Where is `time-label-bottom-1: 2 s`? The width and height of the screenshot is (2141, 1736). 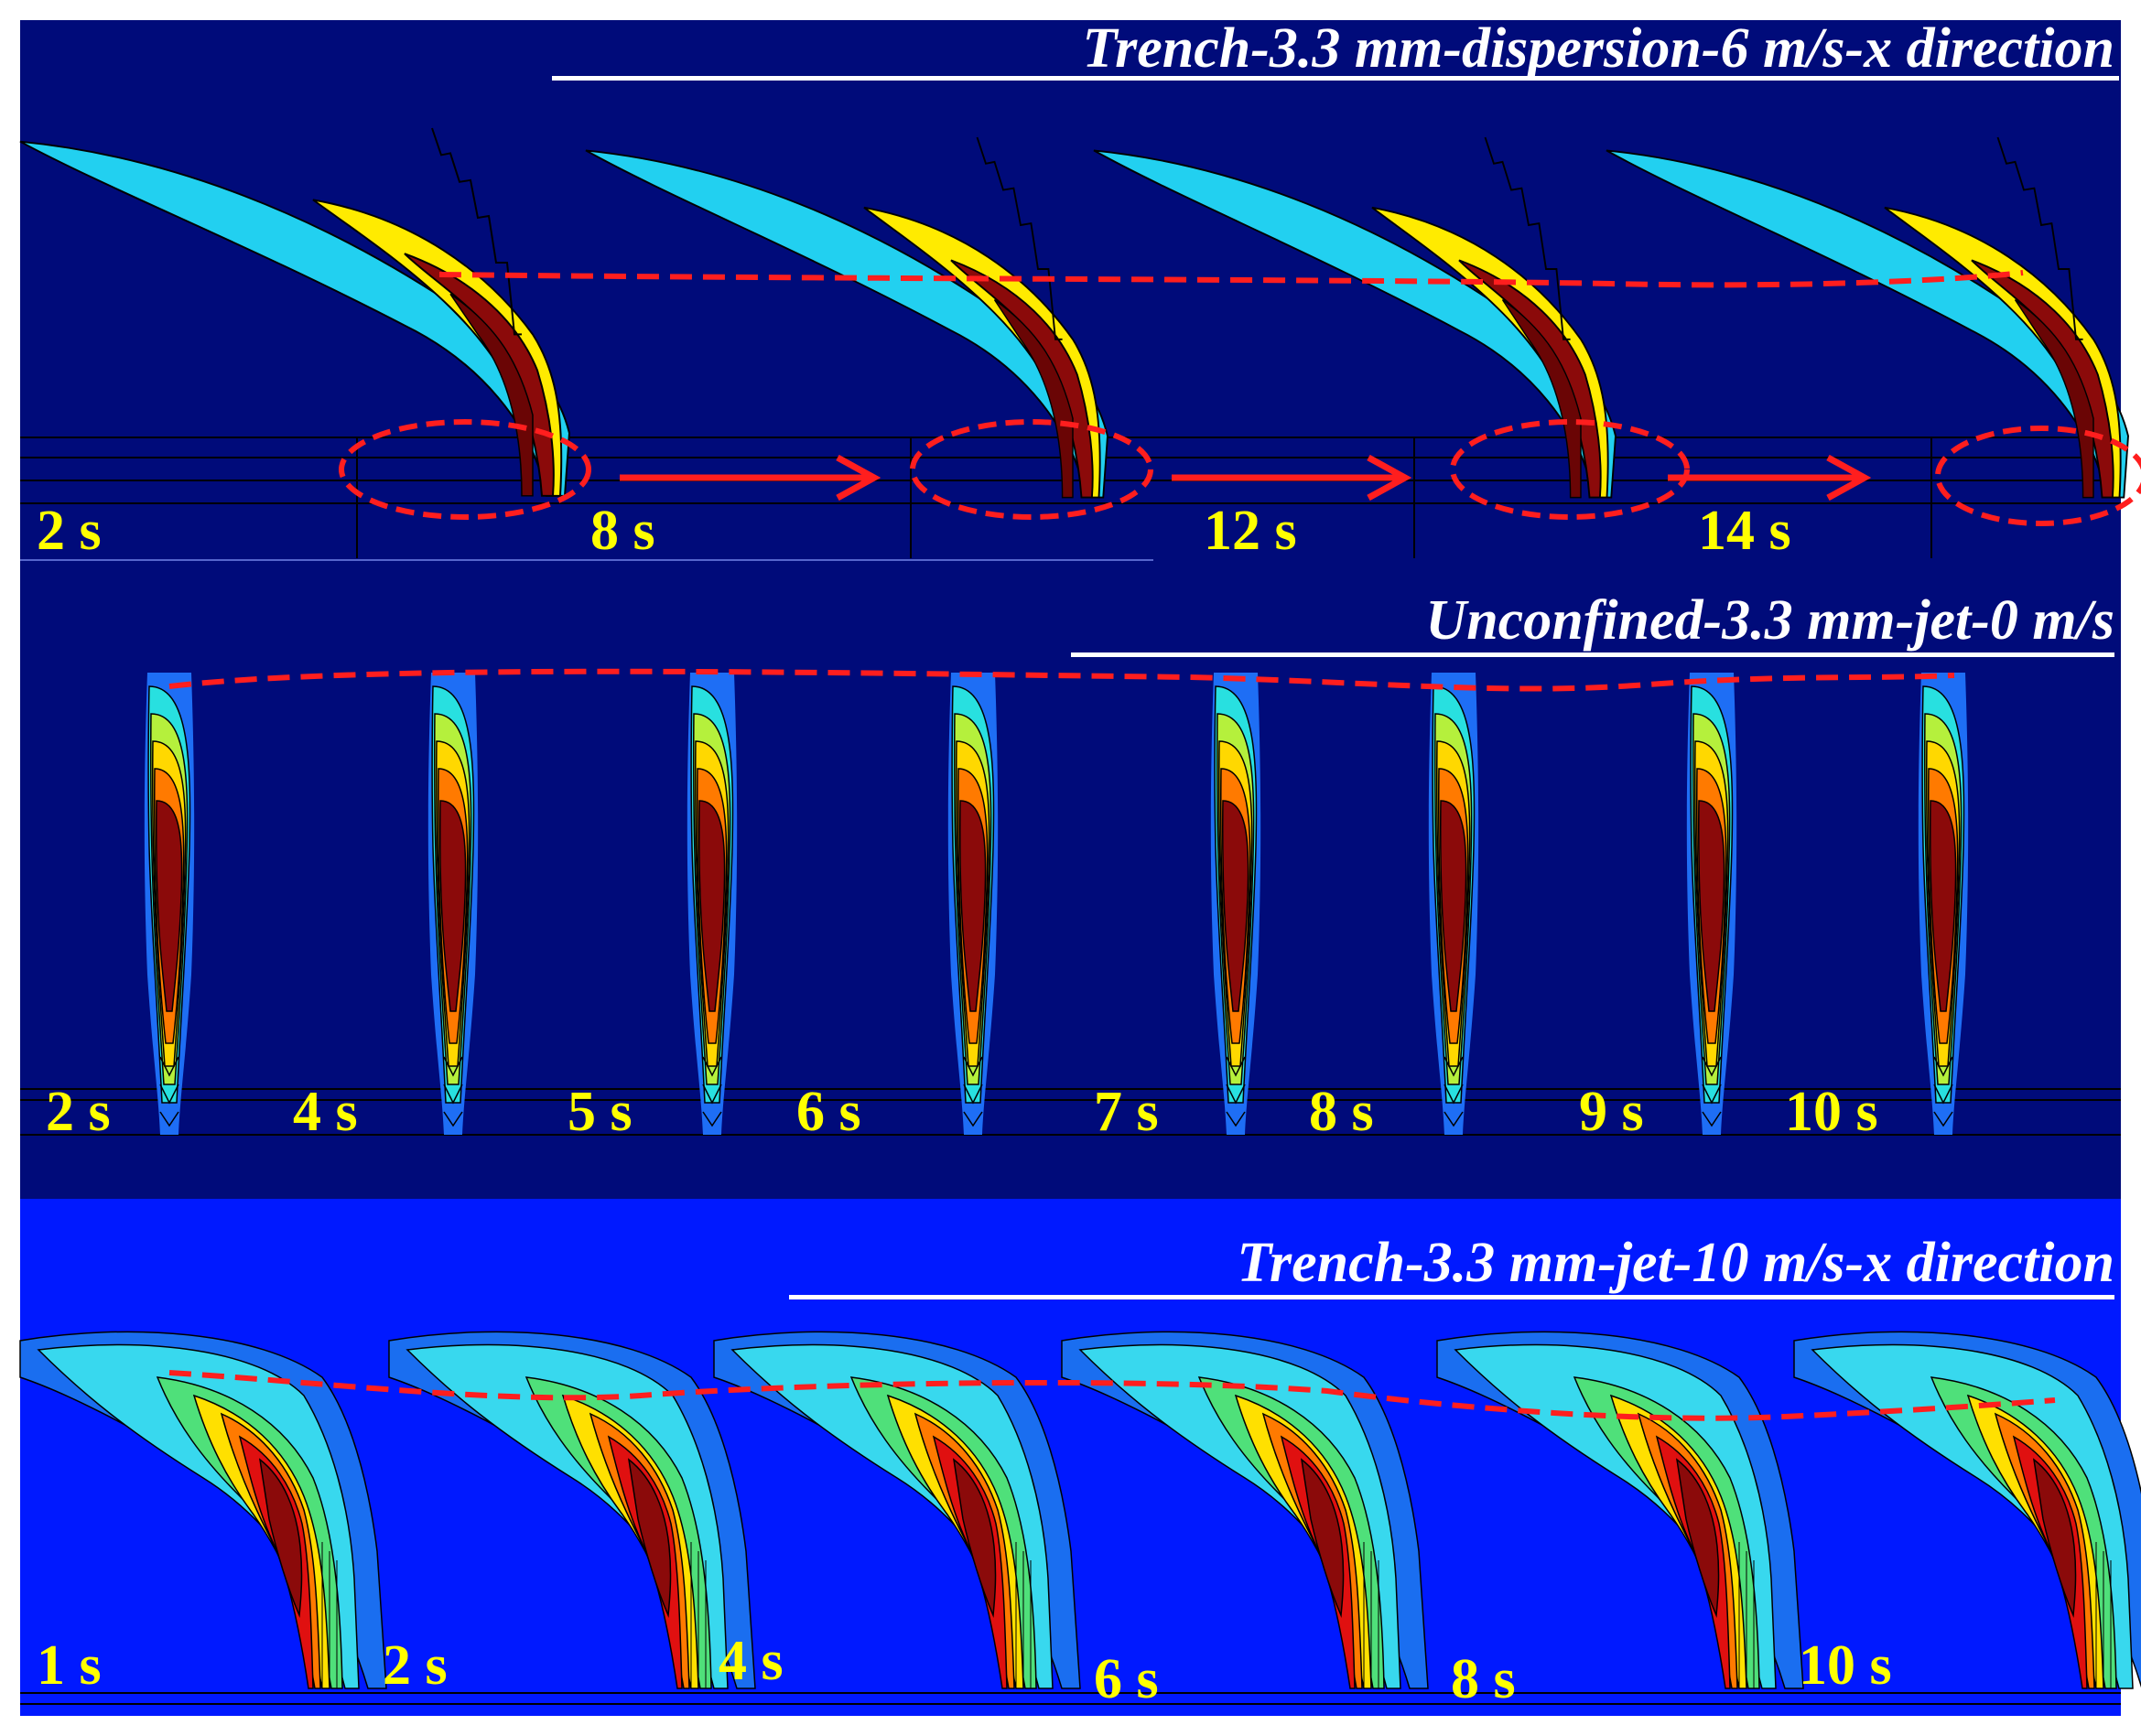 time-label-bottom-1: 2 s is located at coordinates (415, 1665).